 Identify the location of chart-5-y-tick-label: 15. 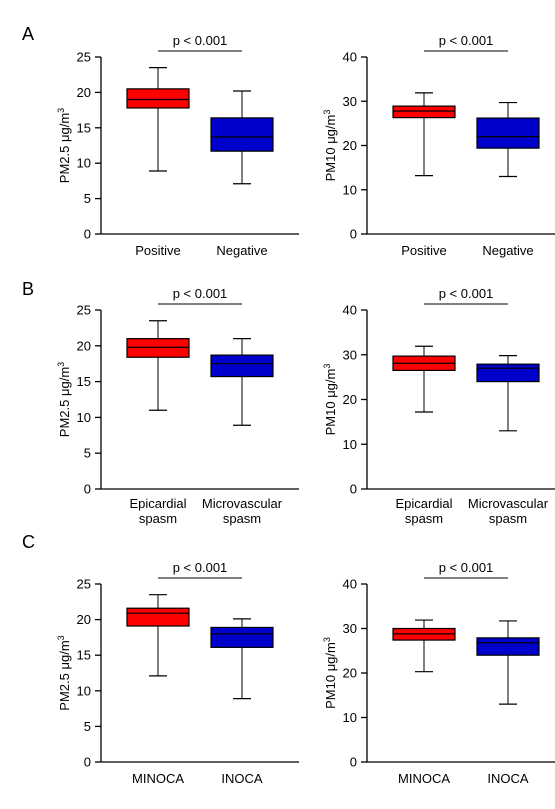
(84, 655).